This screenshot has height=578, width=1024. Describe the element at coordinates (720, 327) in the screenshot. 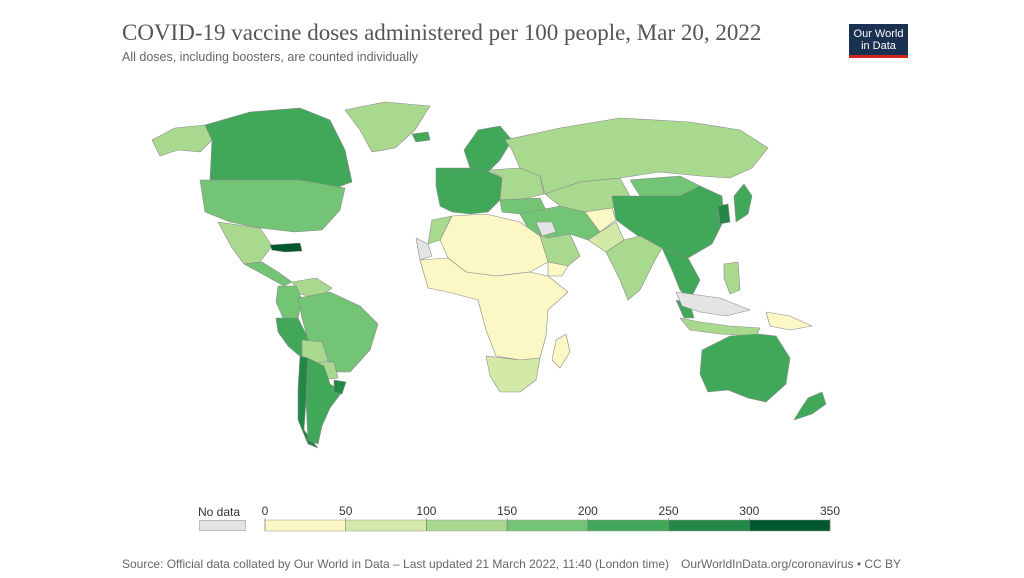

I see `country-indonesia` at that location.